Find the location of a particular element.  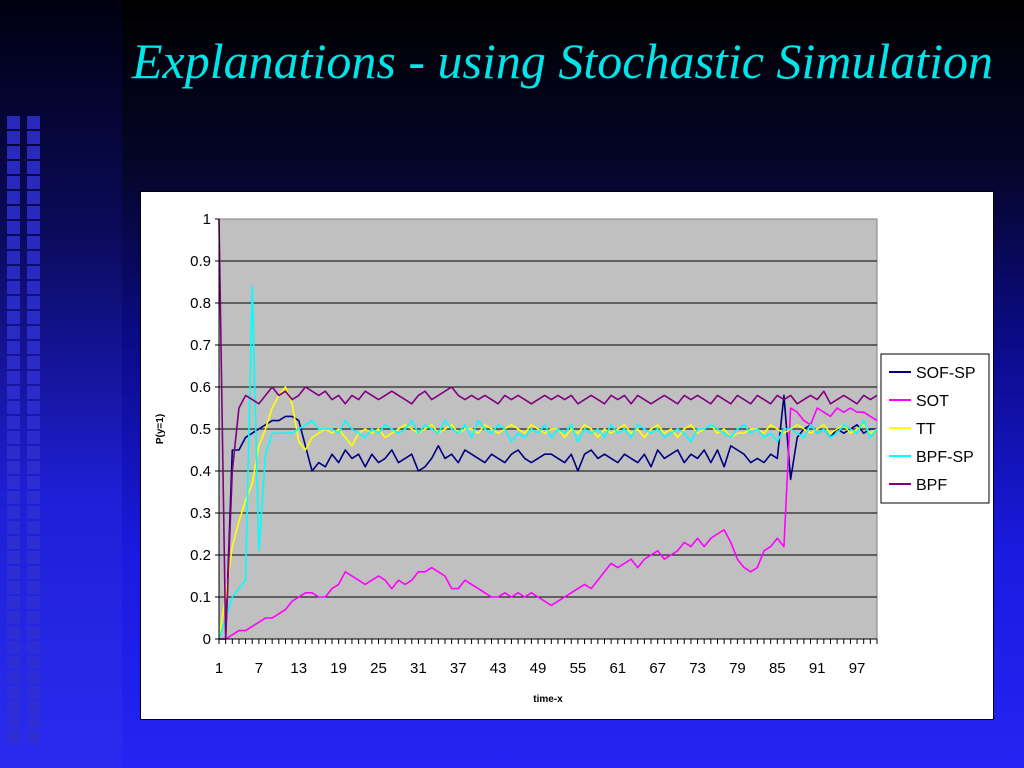

x-tick-labels: 1 7 13 19 25 31 37 43 49 55 61 67 73 79 85 91 97 is located at coordinates (540, 668).